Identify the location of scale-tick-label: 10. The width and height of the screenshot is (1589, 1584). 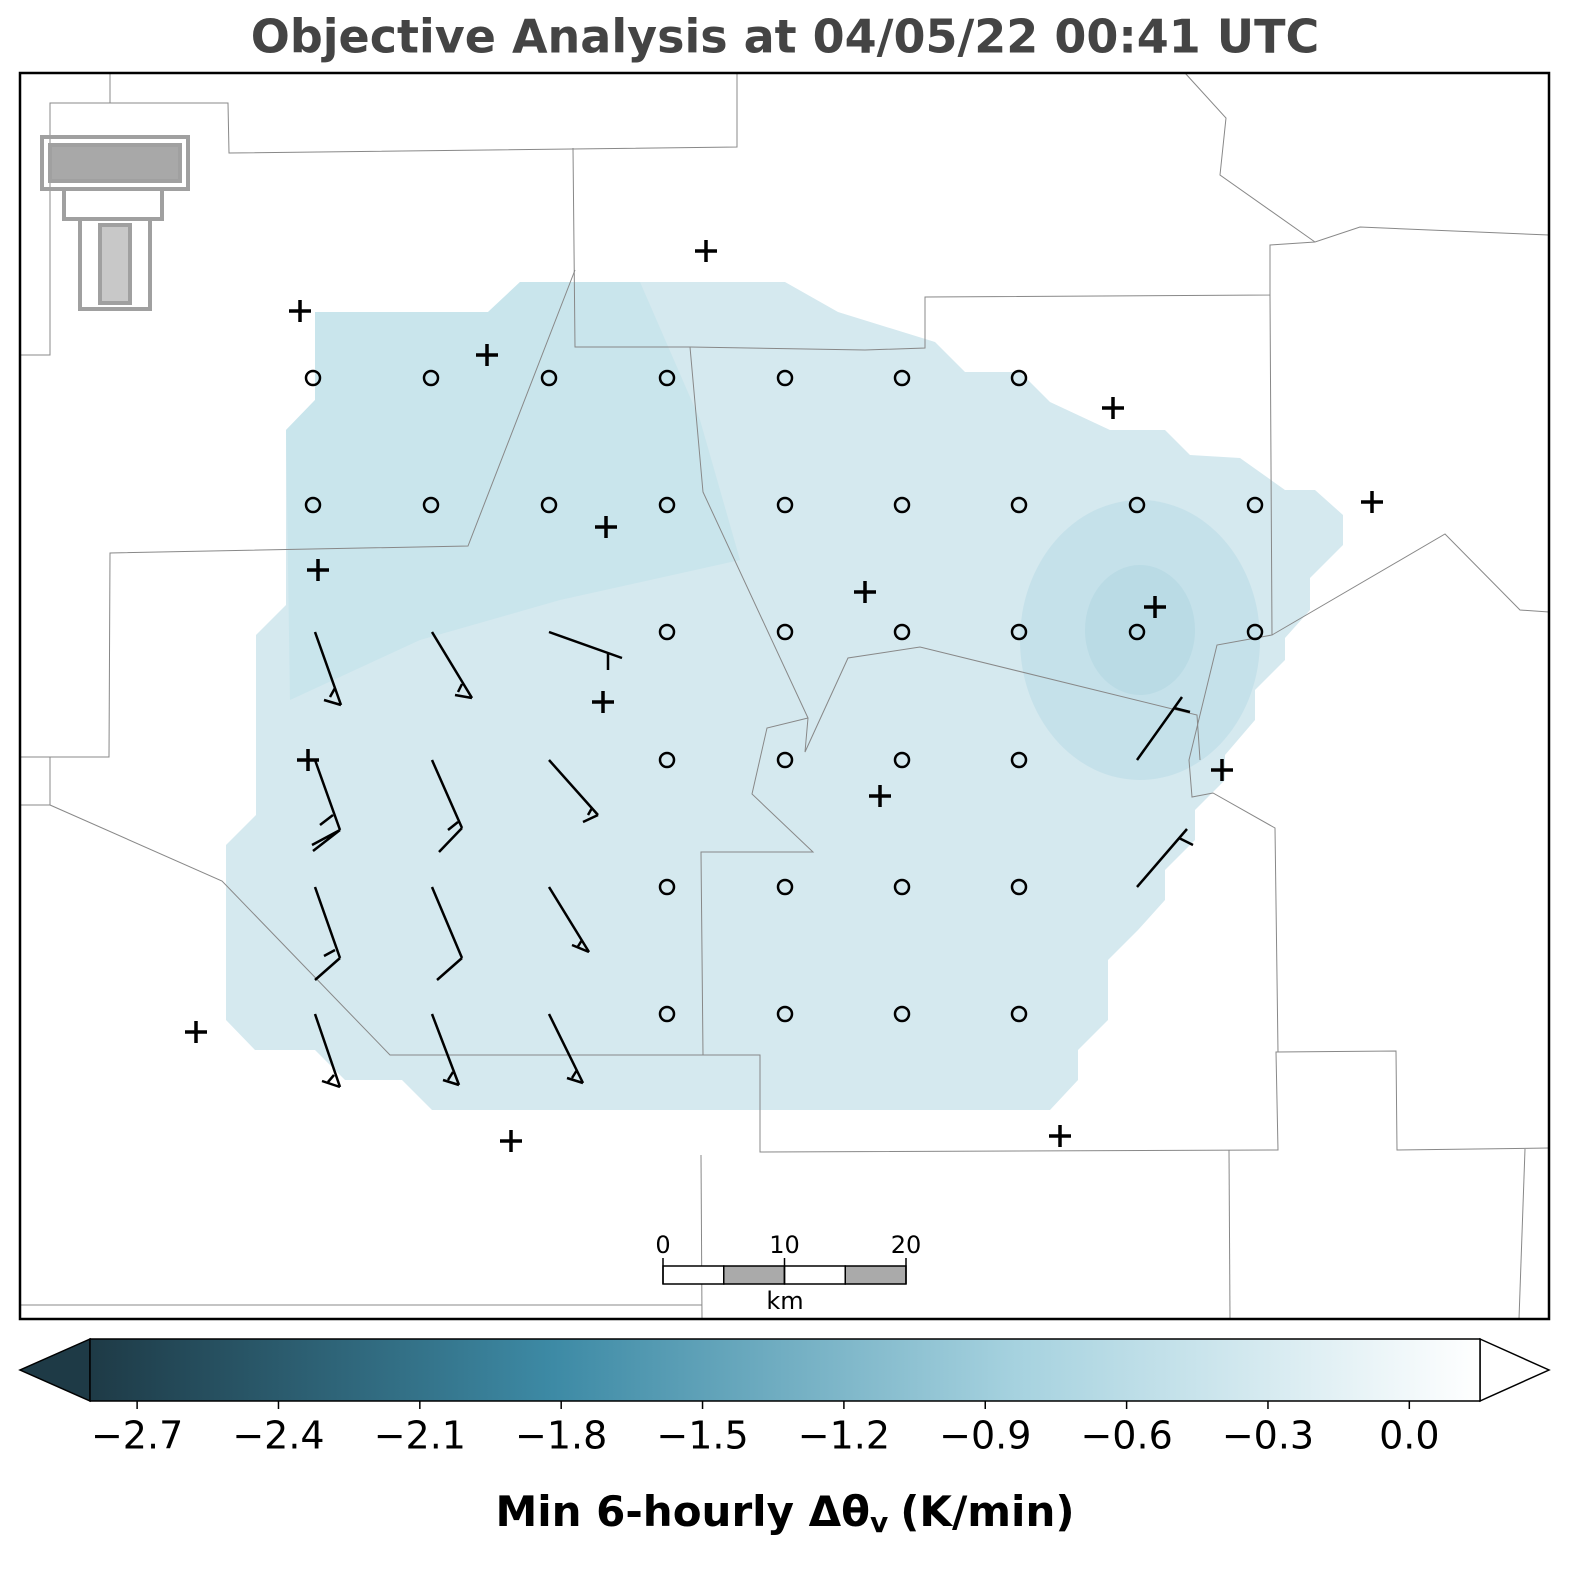
(784, 1245).